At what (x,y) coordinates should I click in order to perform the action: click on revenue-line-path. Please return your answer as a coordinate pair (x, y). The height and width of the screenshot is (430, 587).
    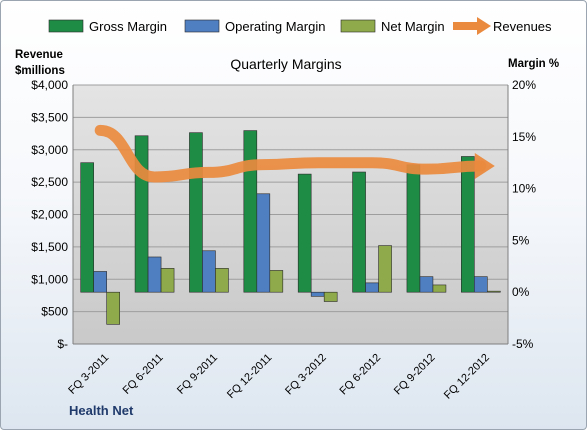
    Looking at the image, I should click on (290, 153).